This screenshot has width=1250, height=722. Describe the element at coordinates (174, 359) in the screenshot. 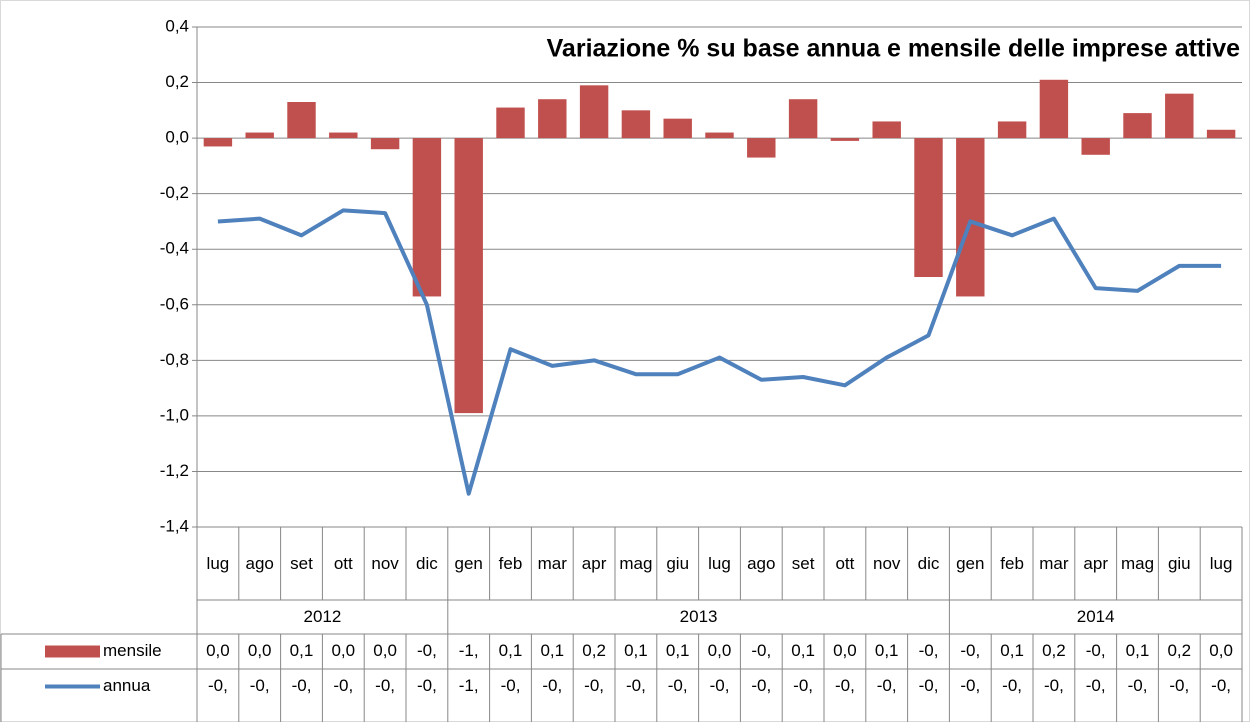

I see `y-tick-label: -0,8` at that location.